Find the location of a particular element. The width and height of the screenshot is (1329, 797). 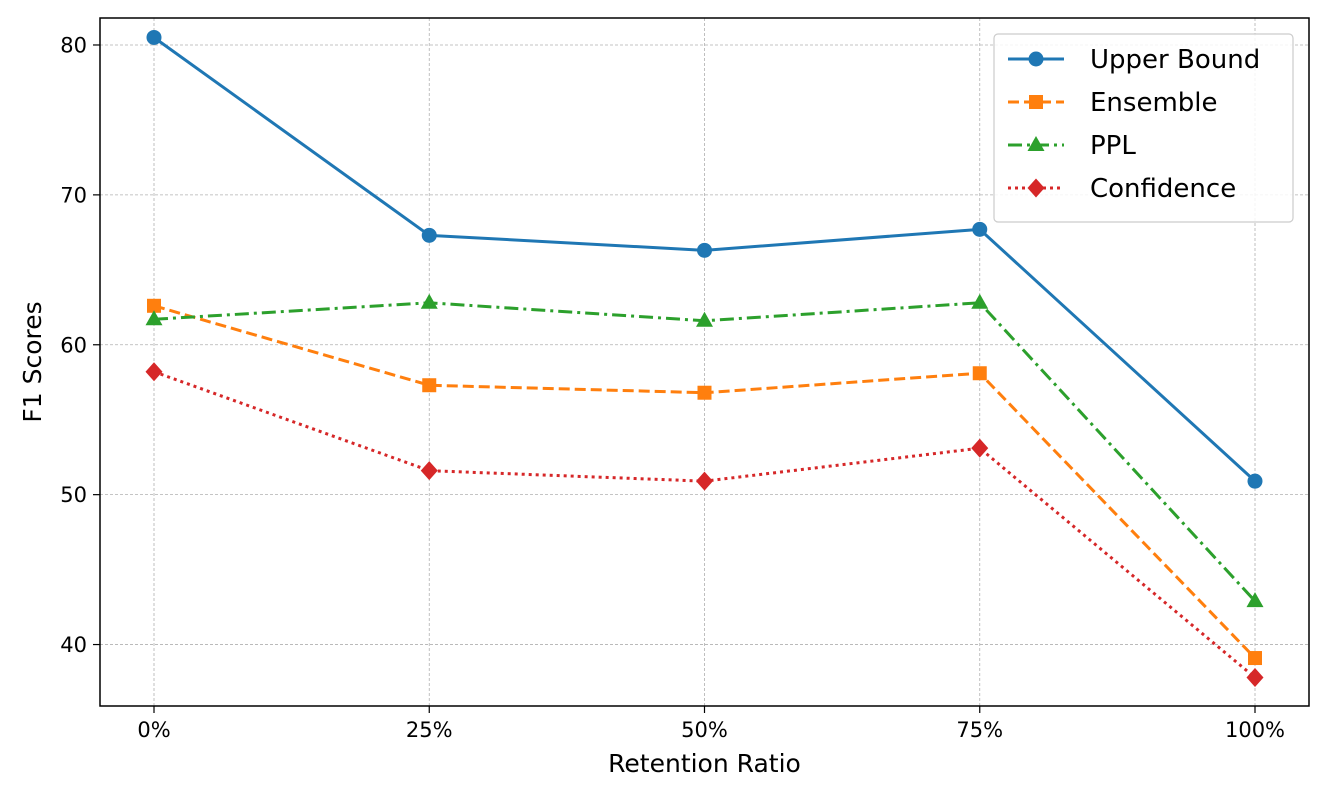

y-tick-label: 60 is located at coordinates (73, 345).